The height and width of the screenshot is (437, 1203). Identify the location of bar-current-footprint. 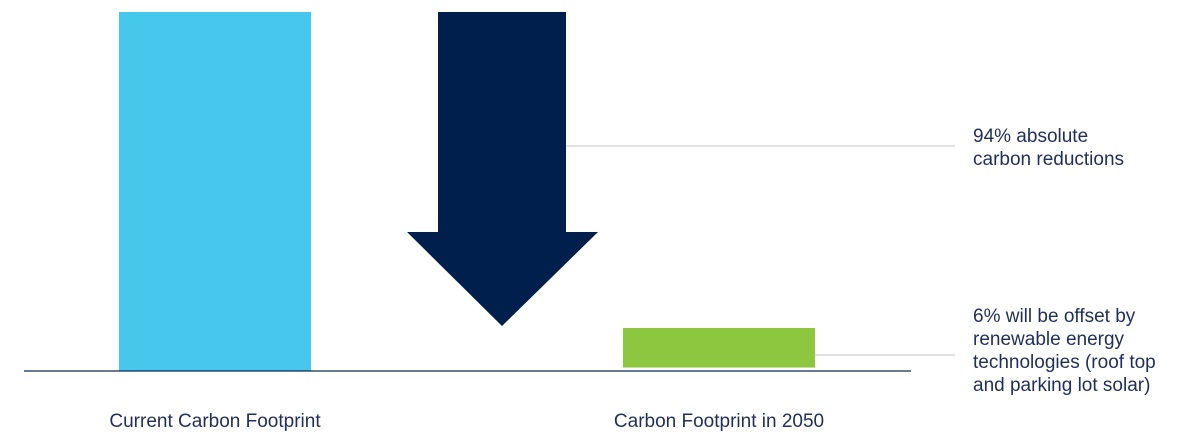
(215, 191).